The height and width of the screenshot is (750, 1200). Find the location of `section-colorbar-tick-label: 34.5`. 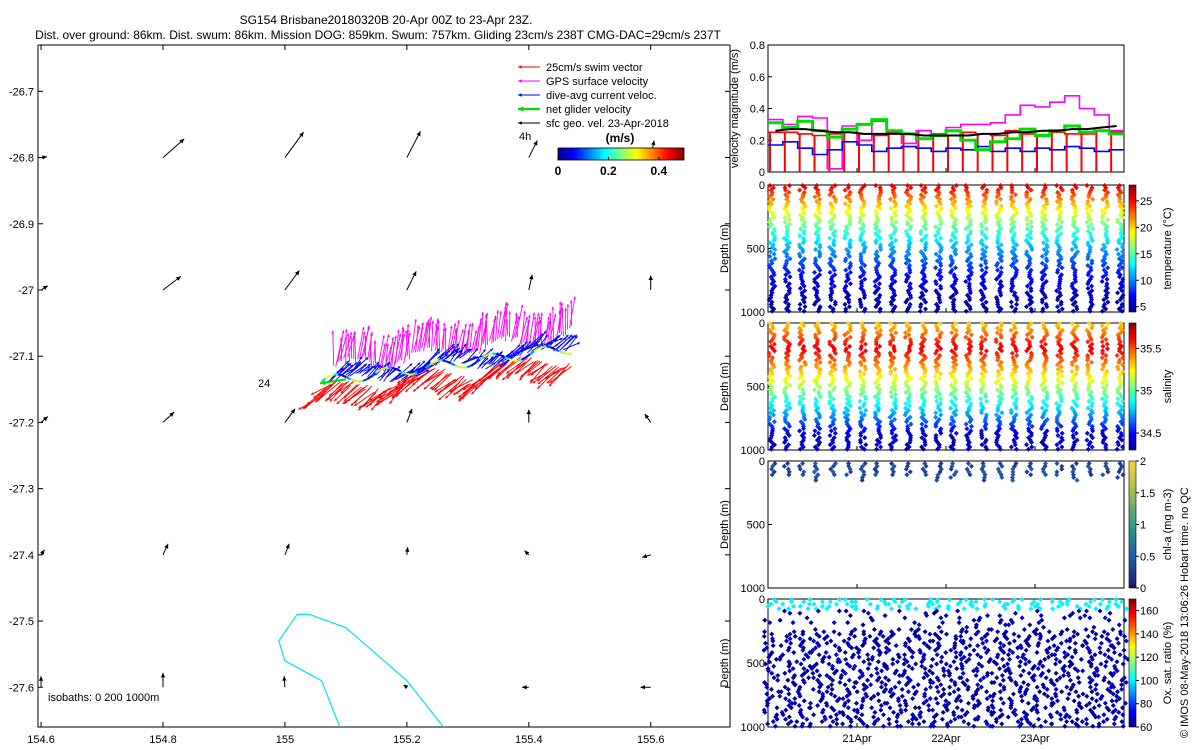

section-colorbar-tick-label: 34.5 is located at coordinates (1150, 434).